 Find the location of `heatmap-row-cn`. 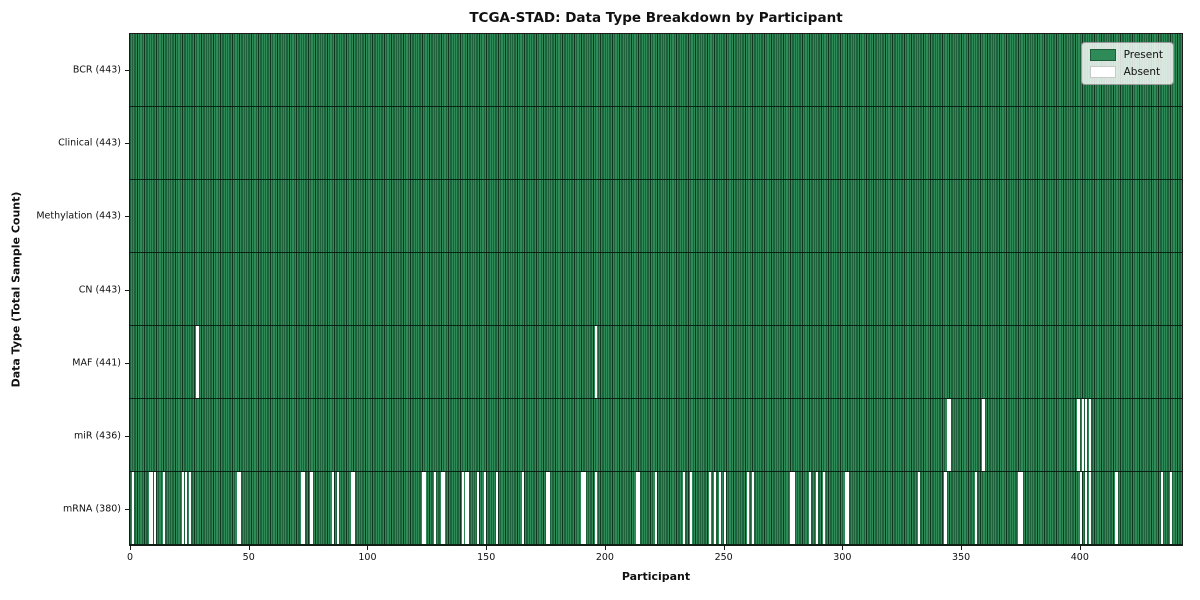

heatmap-row-cn is located at coordinates (656, 289).